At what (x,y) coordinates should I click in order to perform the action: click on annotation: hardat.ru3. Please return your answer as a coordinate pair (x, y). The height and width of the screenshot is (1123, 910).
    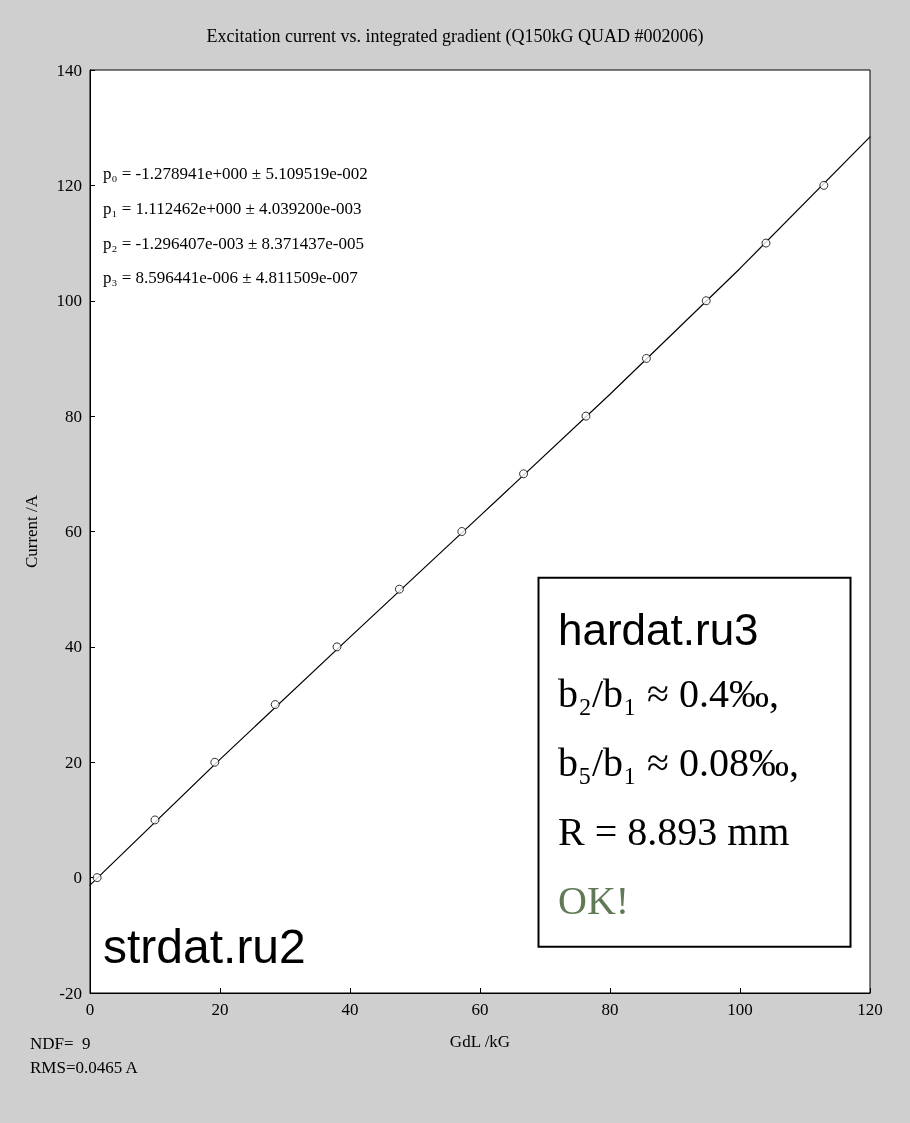
    Looking at the image, I should click on (658, 630).